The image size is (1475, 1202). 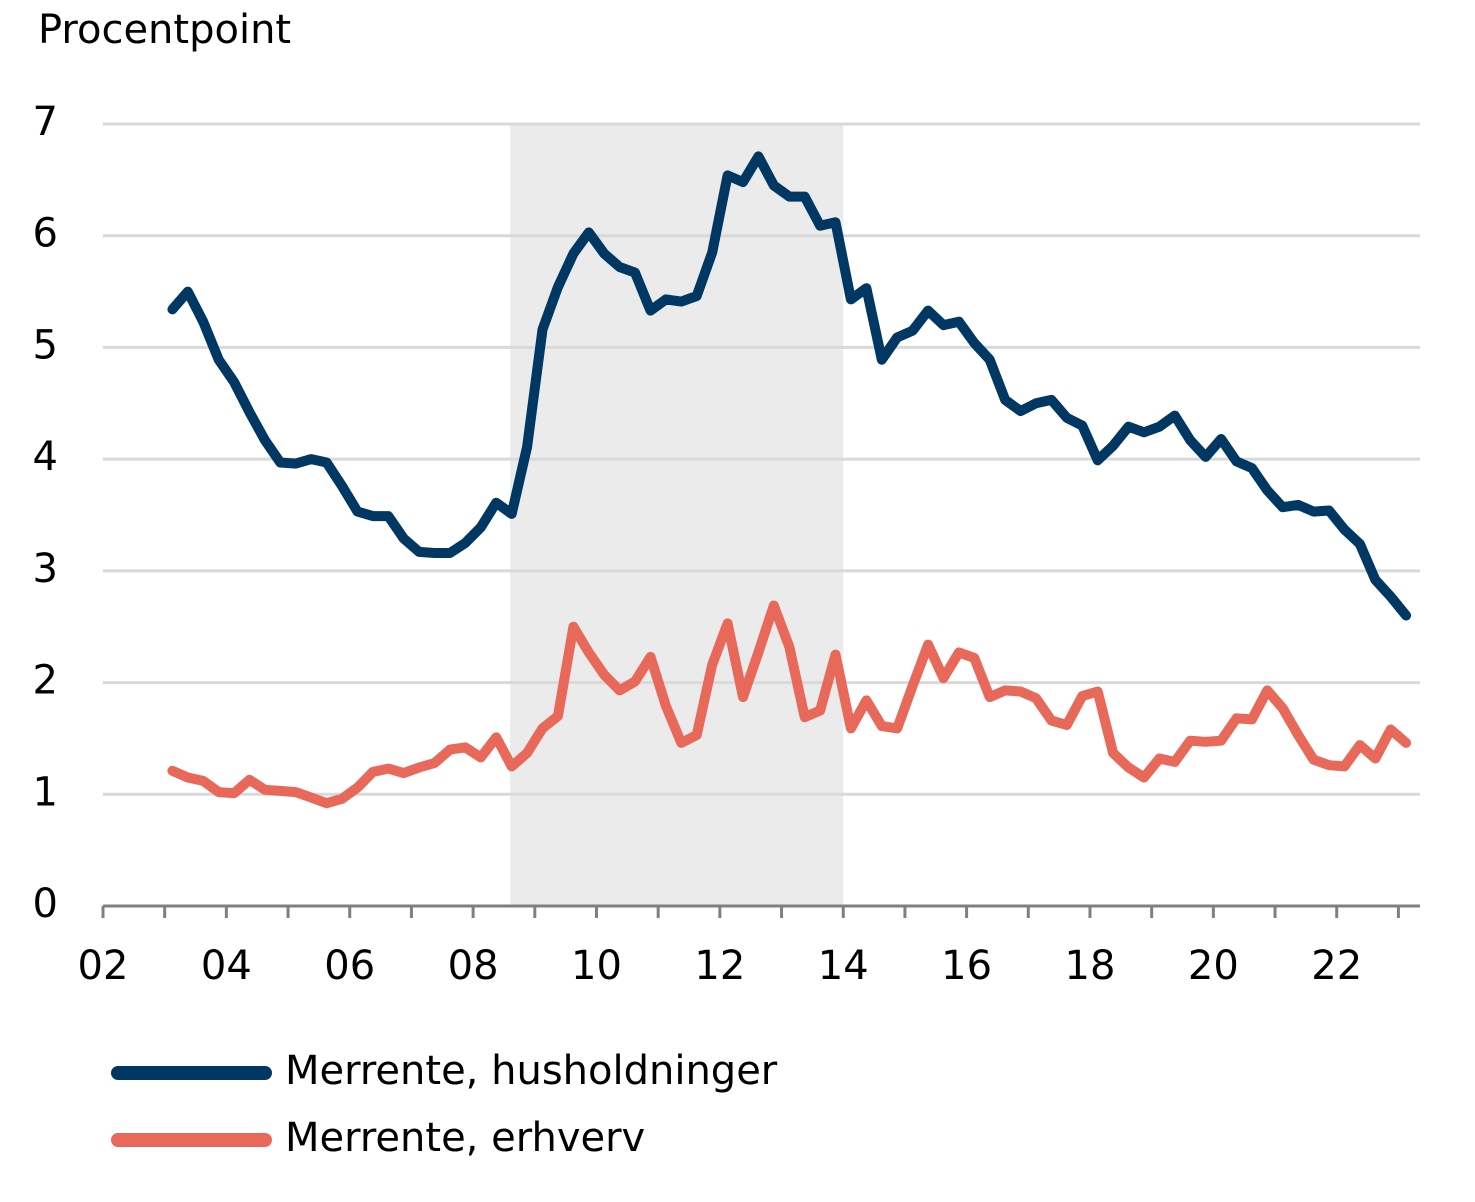 What do you see at coordinates (531, 1071) in the screenshot?
I see `legend-label: Merrente, husholdninger` at bounding box center [531, 1071].